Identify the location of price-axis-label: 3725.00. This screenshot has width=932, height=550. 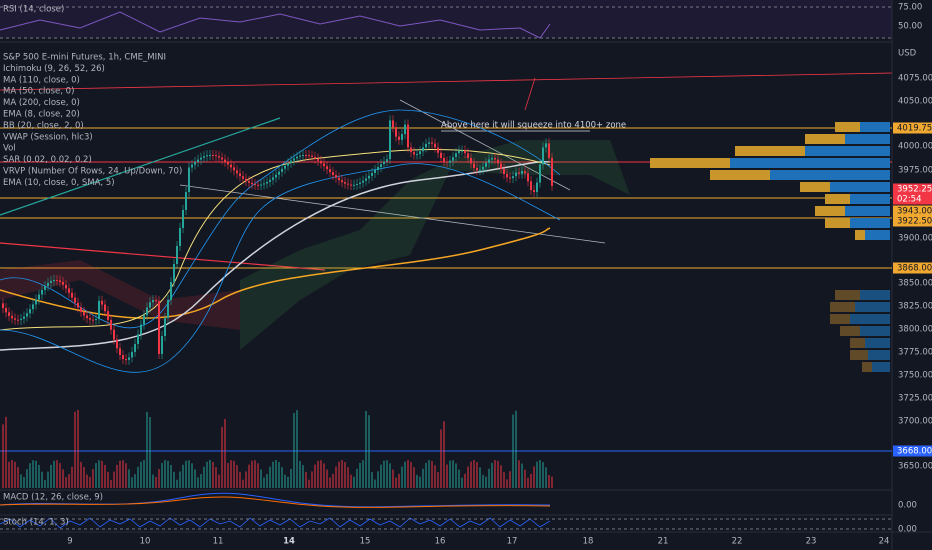
(915, 399).